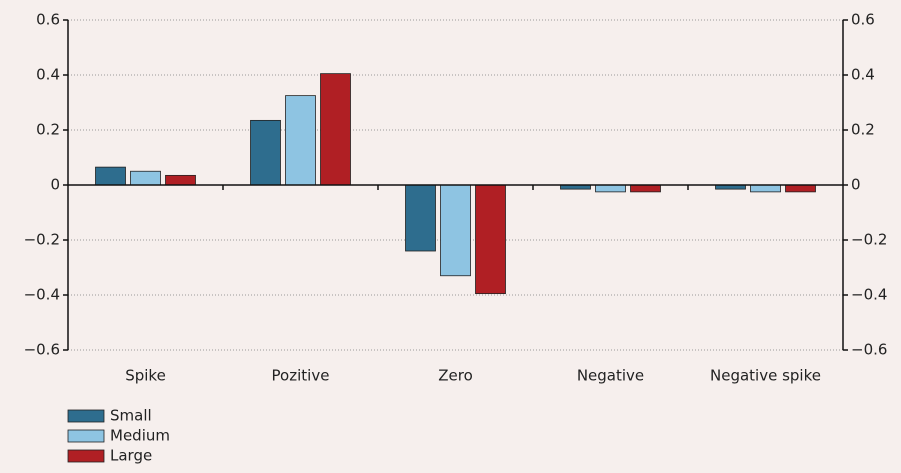 The height and width of the screenshot is (473, 901). Describe the element at coordinates (869, 240) in the screenshot. I see `y2-tick-label: −0.2` at that location.